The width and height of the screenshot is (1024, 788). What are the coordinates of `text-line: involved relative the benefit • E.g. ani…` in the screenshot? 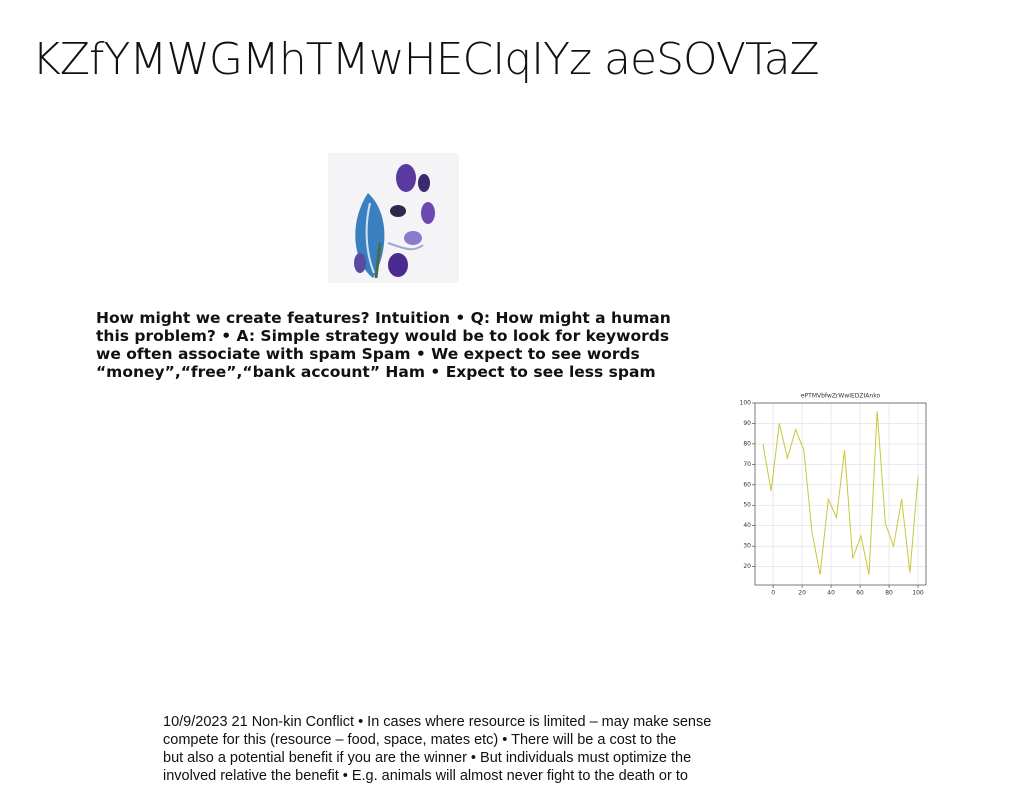 It's located at (425, 776).